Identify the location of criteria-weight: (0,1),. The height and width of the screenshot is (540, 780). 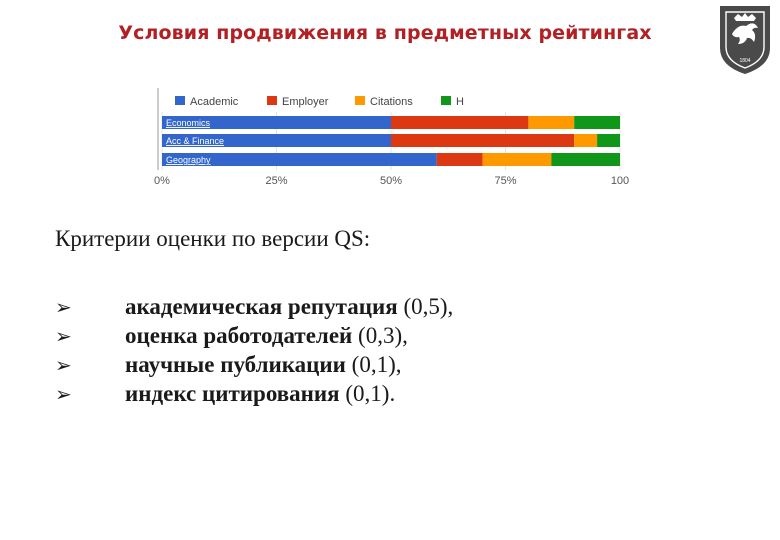
(376, 364).